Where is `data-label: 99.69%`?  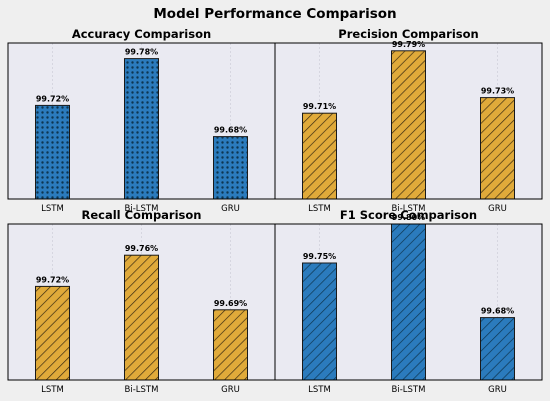
data-label: 99.69% is located at coordinates (230, 303).